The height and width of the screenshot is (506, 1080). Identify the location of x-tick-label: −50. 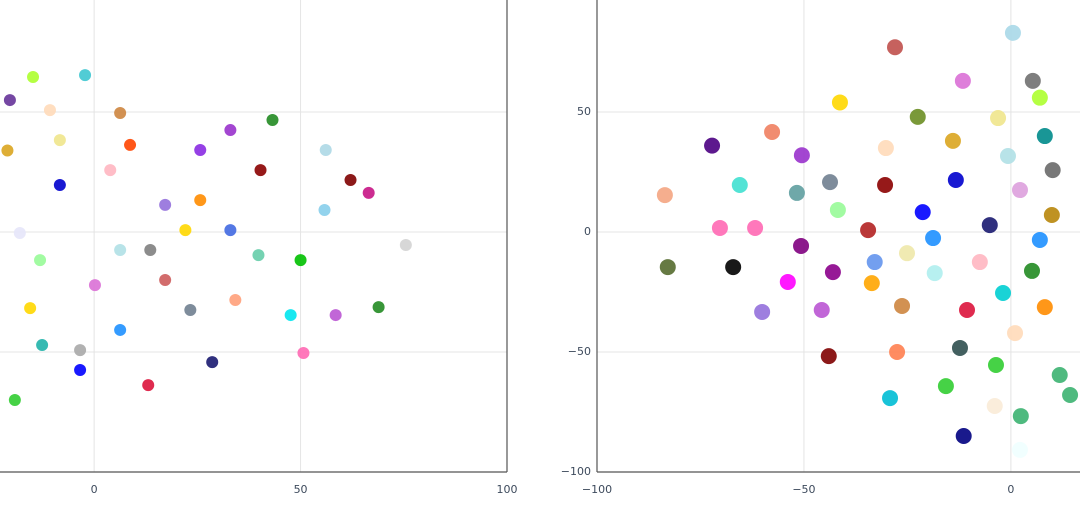
(803, 489).